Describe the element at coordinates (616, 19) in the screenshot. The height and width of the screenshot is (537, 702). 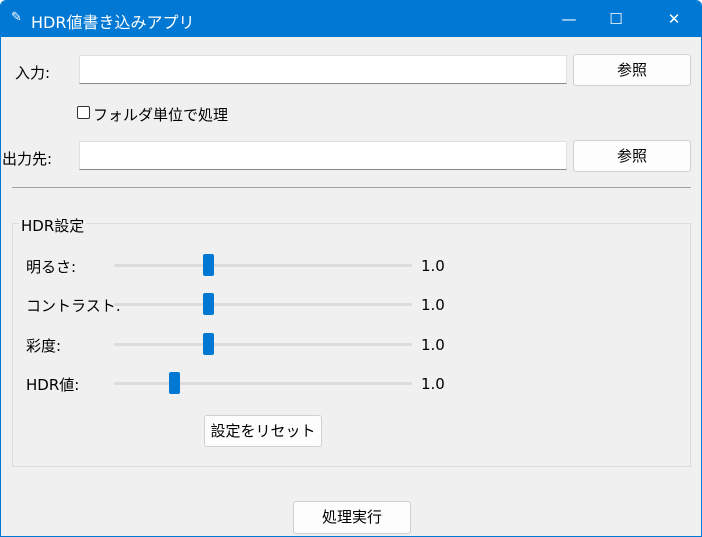
I see `maximize-button: ☐` at that location.